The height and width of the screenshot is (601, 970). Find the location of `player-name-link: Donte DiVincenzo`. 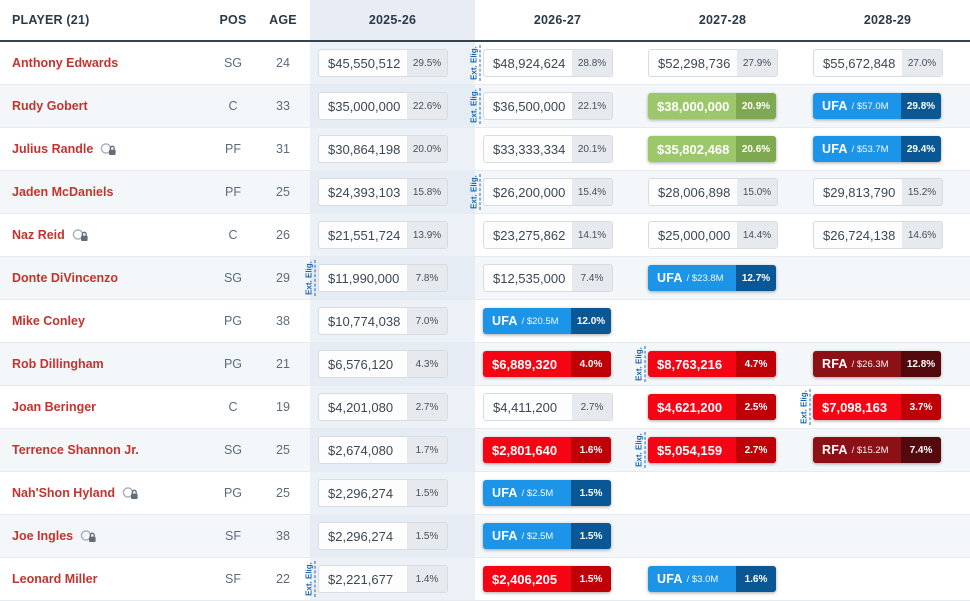

player-name-link: Donte DiVincenzo is located at coordinates (65, 278).